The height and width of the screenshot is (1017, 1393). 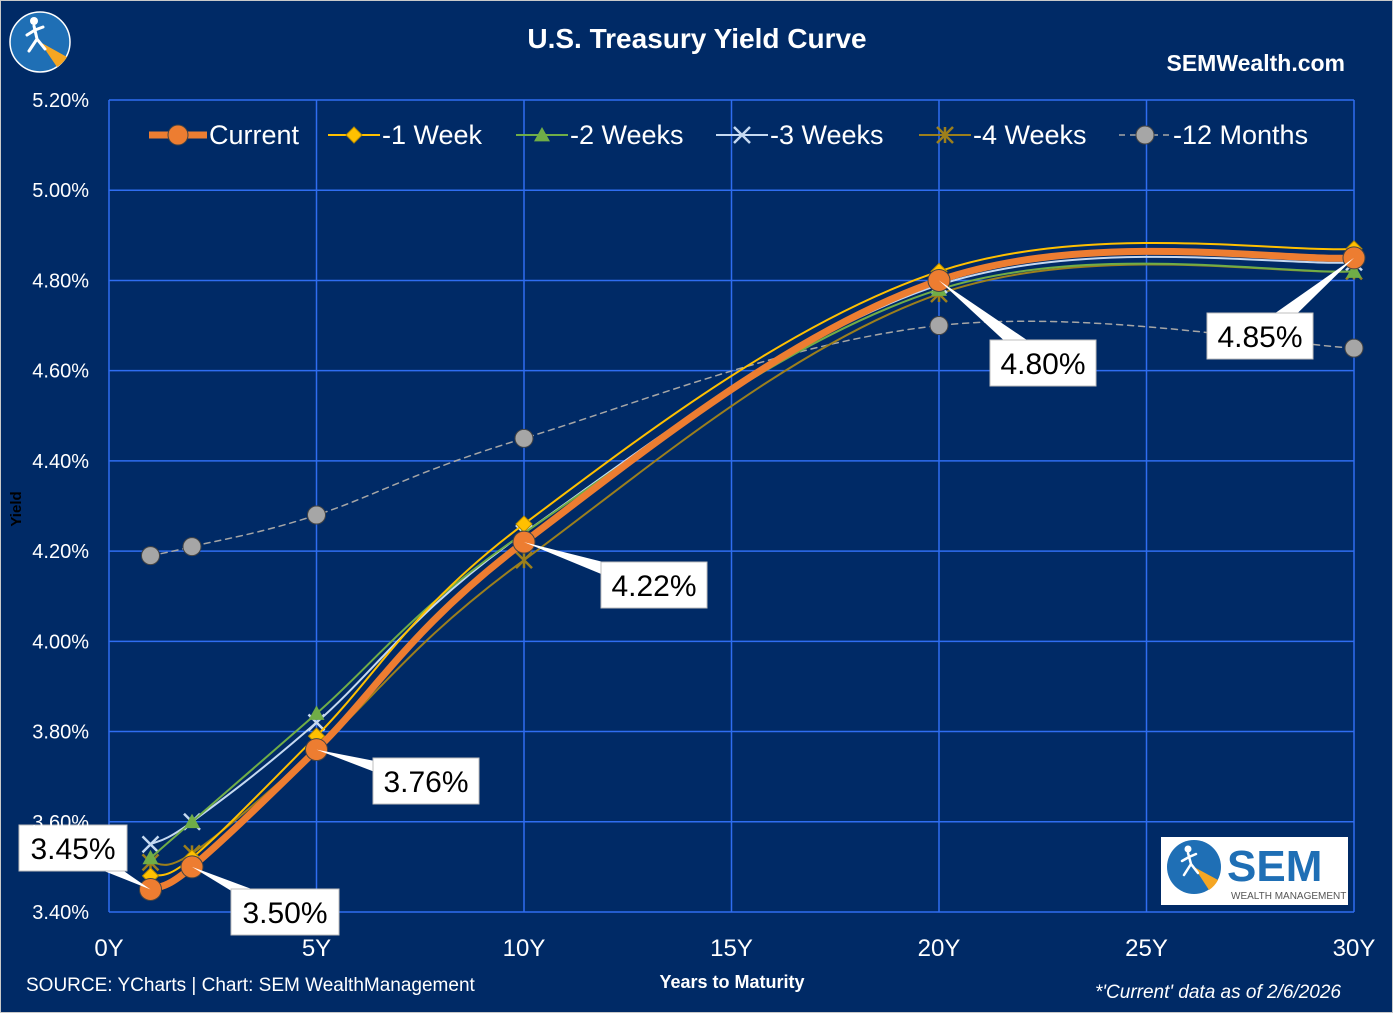 I want to click on x-tick-label: 30Y, so click(x=1354, y=948).